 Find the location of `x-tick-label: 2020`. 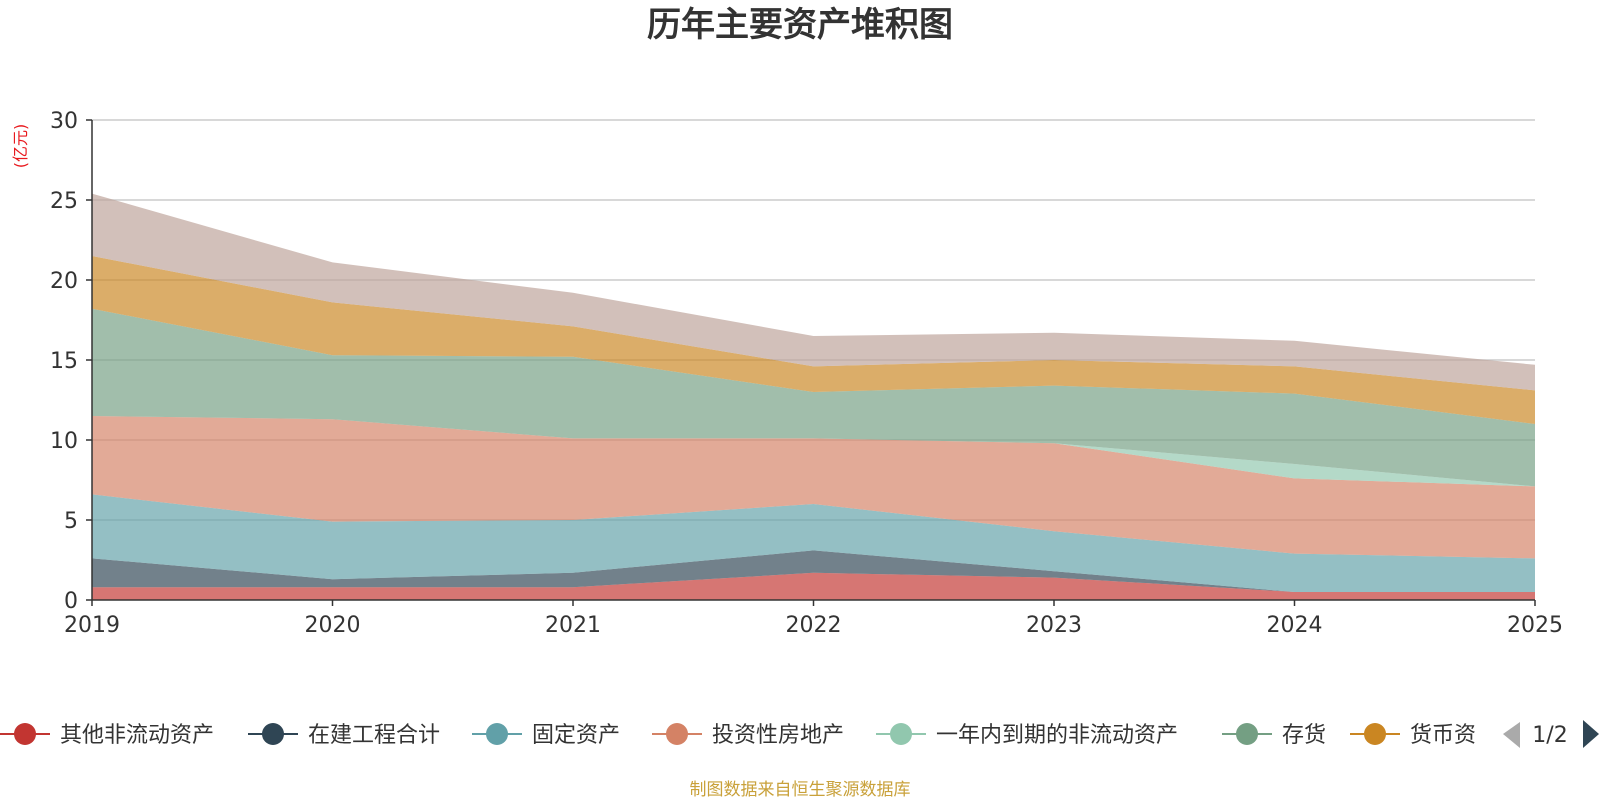

x-tick-label: 2020 is located at coordinates (333, 625).